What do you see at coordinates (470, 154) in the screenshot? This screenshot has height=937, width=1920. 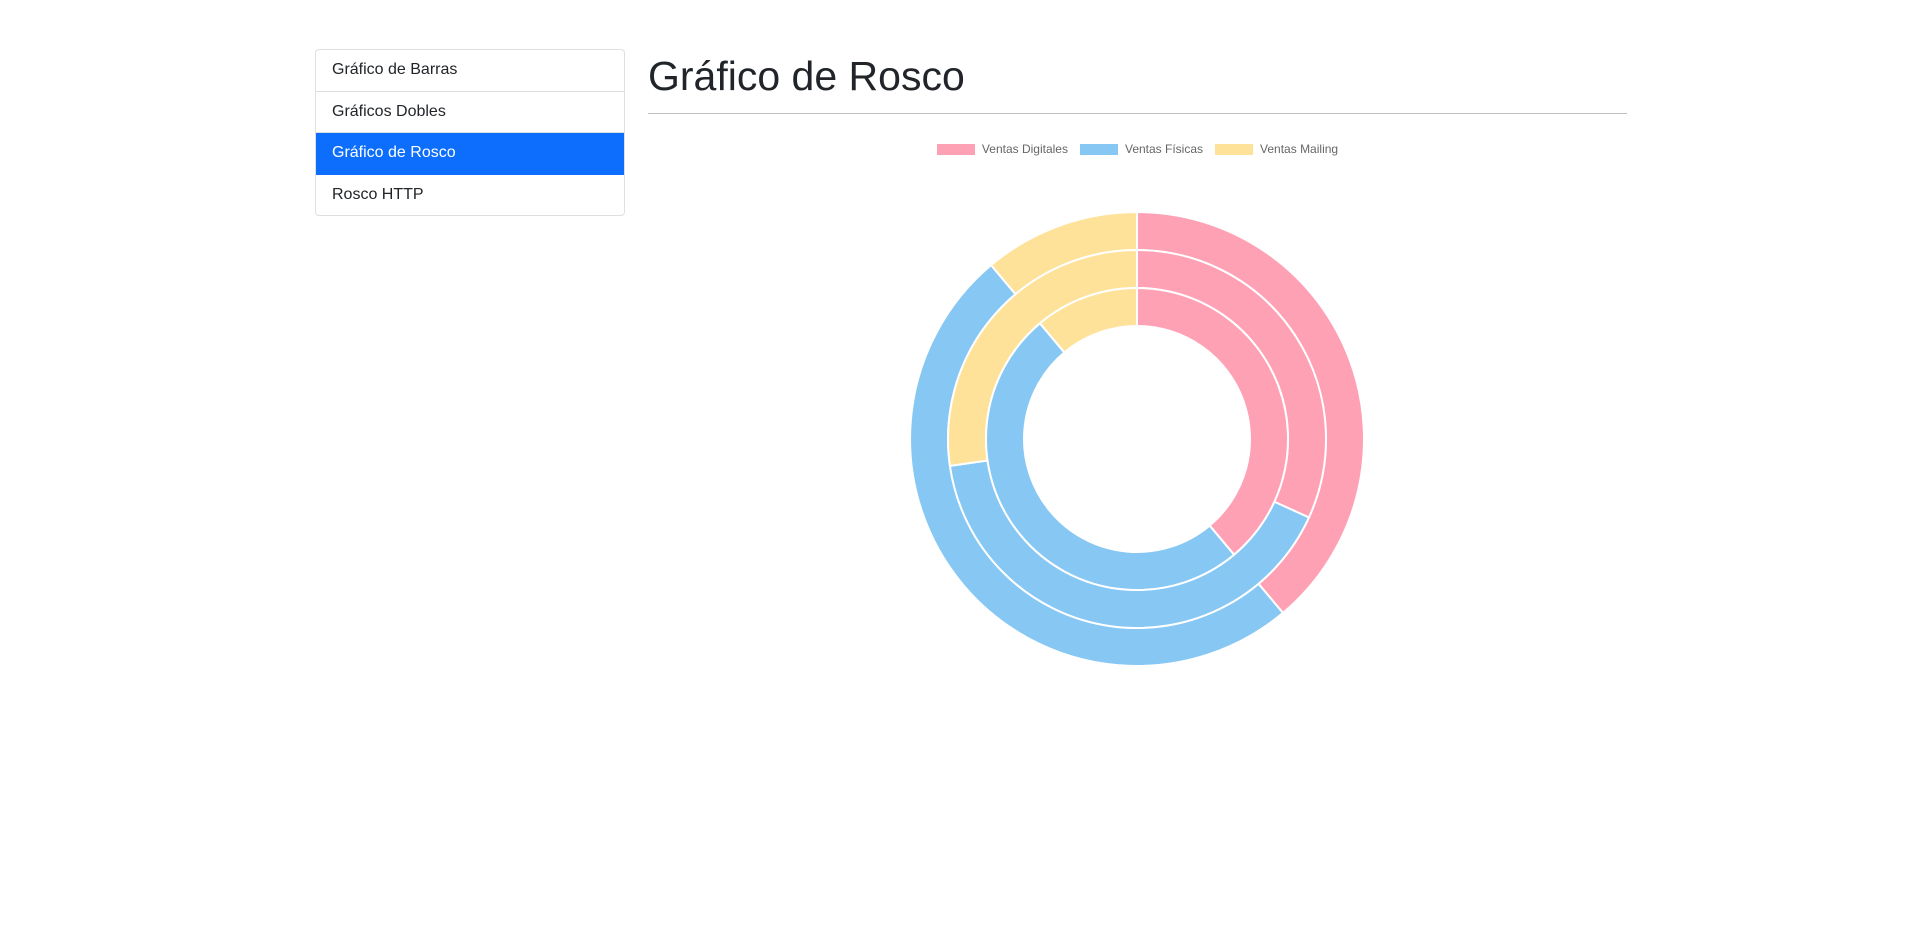 I see `sidebar-item-grafico-de-rosco: Gráfico de Rosco` at bounding box center [470, 154].